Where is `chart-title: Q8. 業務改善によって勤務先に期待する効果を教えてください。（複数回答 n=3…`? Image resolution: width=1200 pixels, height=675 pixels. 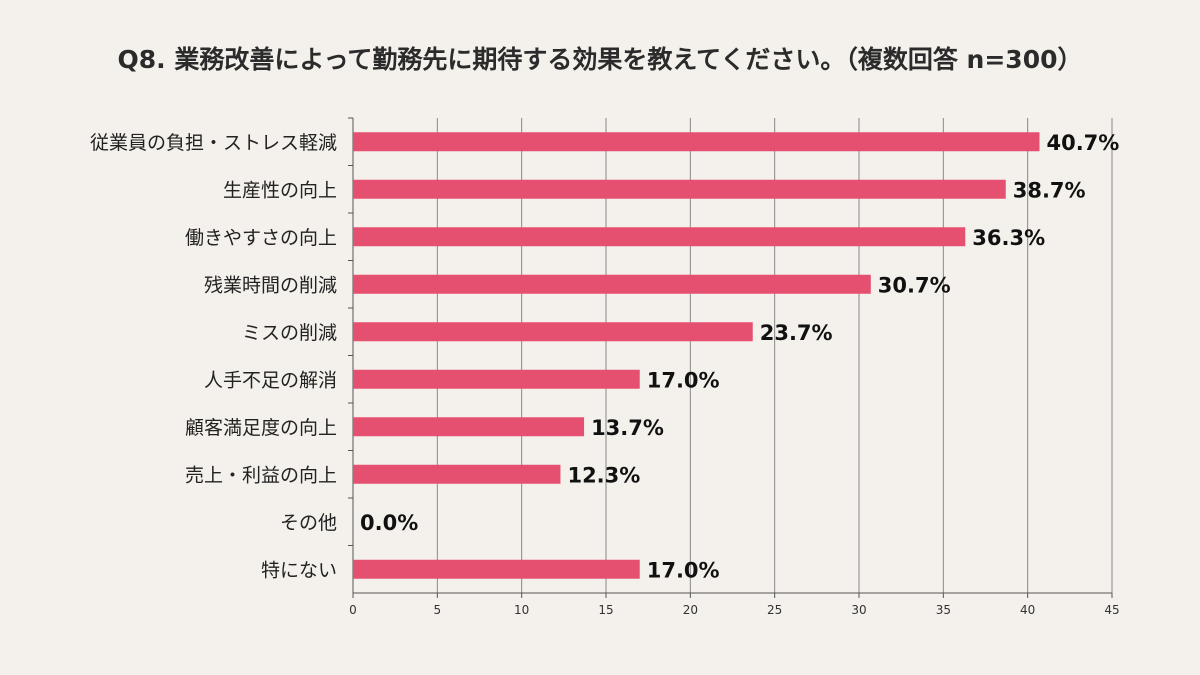
chart-title: Q8. 業務改善によって勤務先に期待する効果を教えてください。（複数回答 n=3… is located at coordinates (600, 59).